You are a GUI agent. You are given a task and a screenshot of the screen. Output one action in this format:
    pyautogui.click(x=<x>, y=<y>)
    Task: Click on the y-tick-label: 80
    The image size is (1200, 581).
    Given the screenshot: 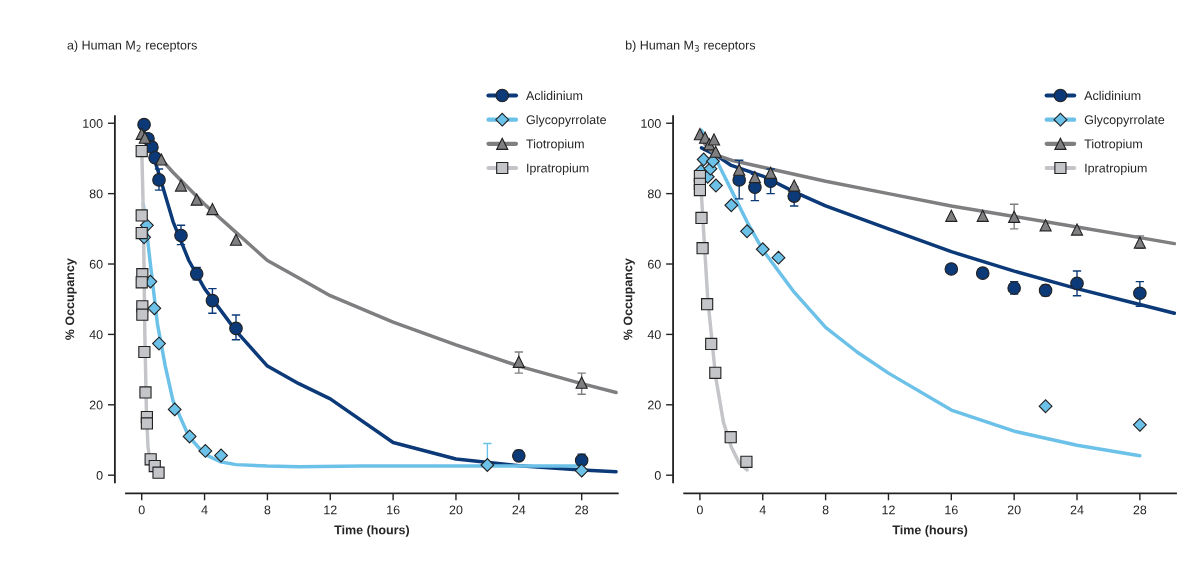 What is the action you would take?
    pyautogui.click(x=654, y=194)
    